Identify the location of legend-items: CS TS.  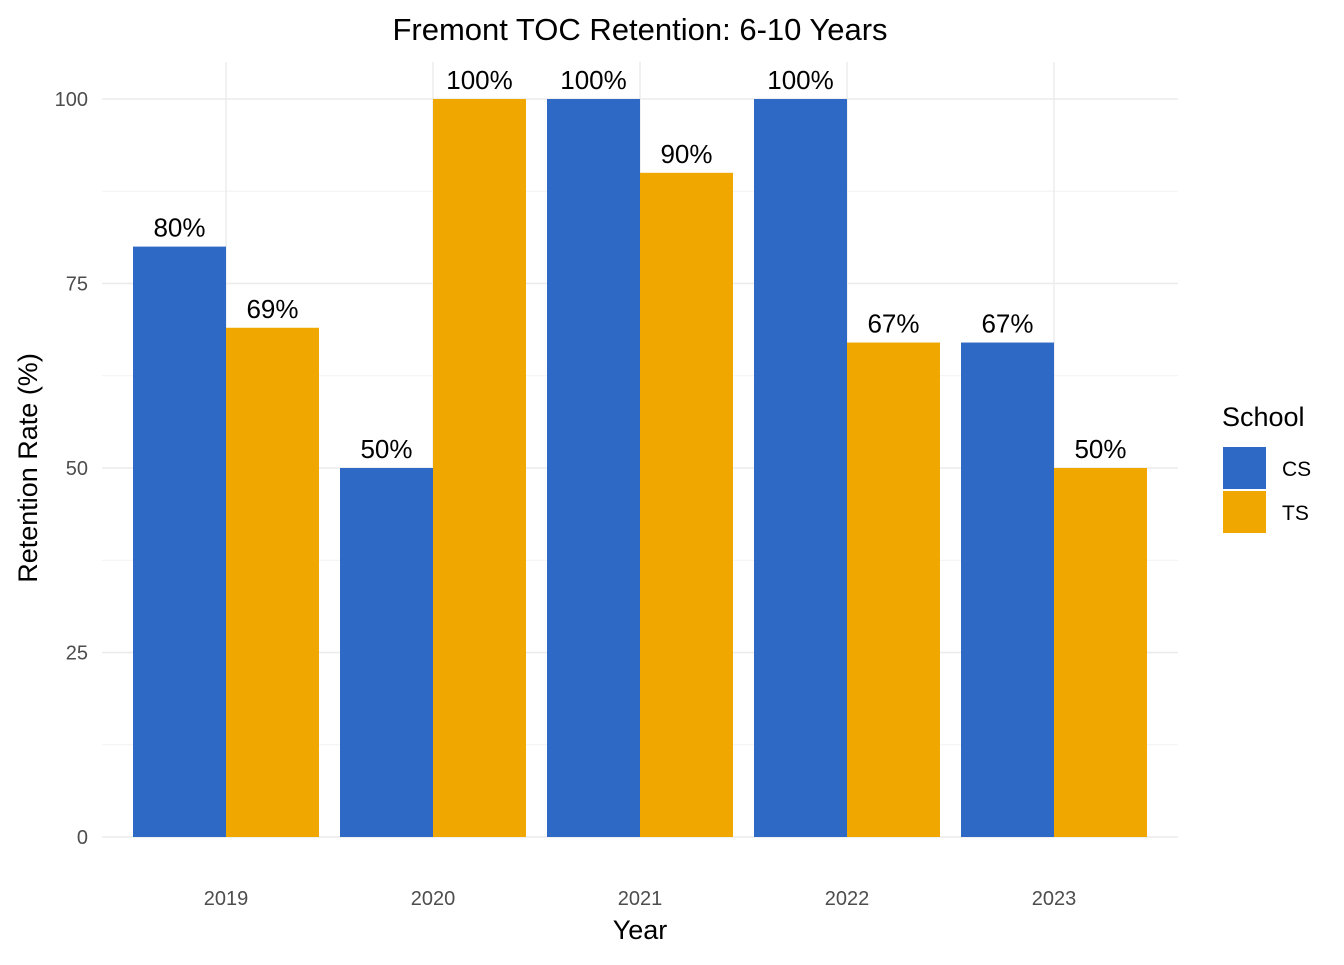
(1267, 490).